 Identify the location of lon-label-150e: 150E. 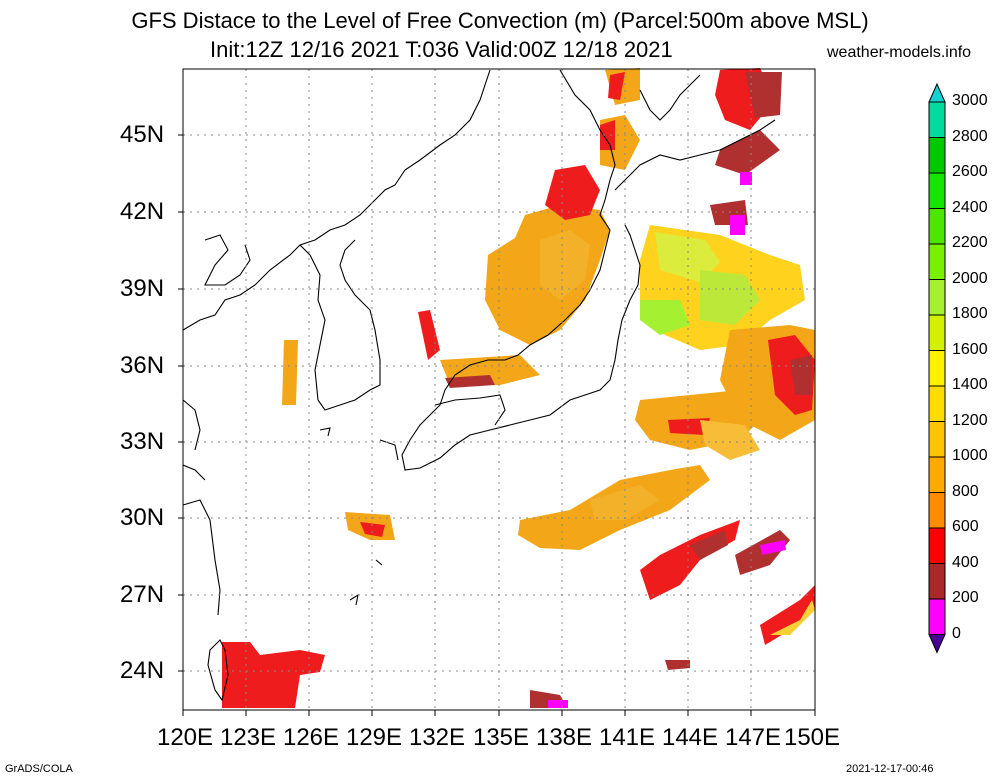
(812, 737).